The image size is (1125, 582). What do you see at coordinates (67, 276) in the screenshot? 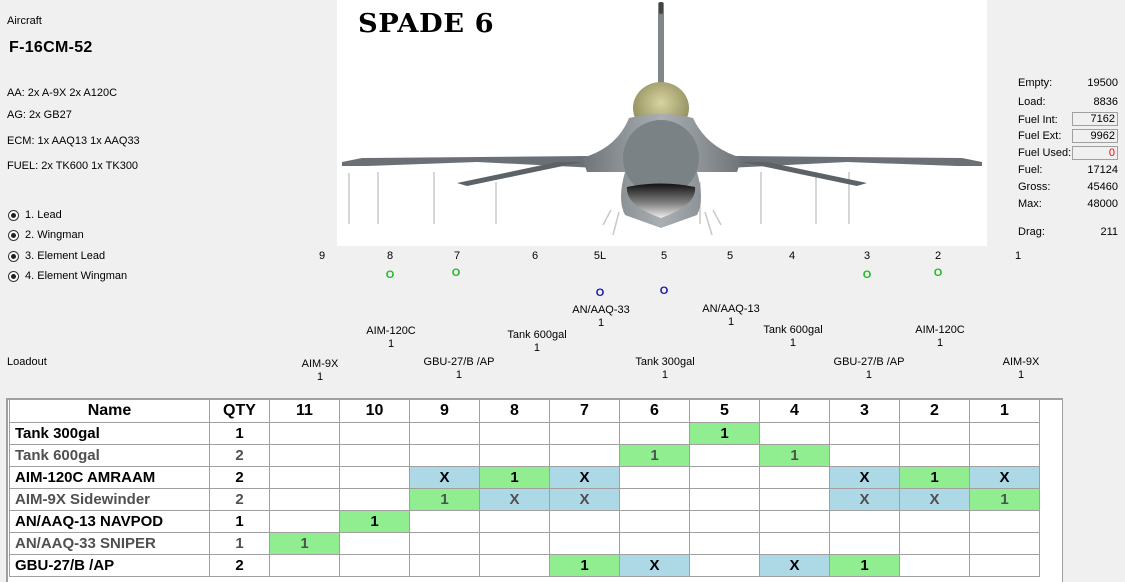
I see `radio-element-wingman: 4. Element Wingman` at bounding box center [67, 276].